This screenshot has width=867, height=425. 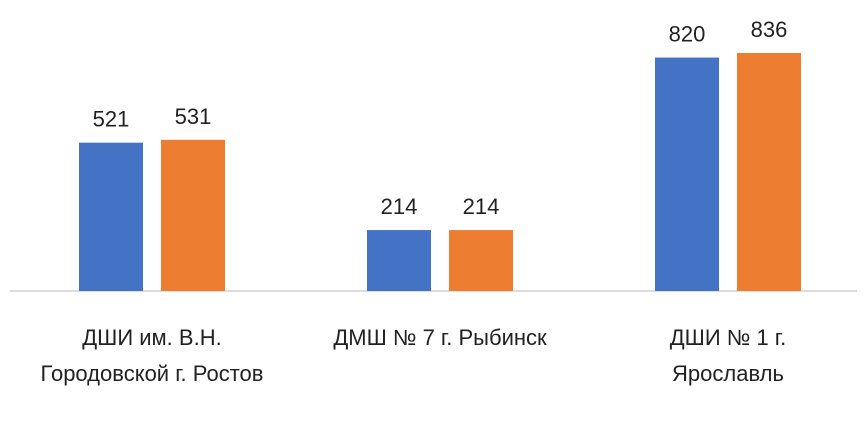 What do you see at coordinates (193, 116) in the screenshot?
I see `data-label: 531` at bounding box center [193, 116].